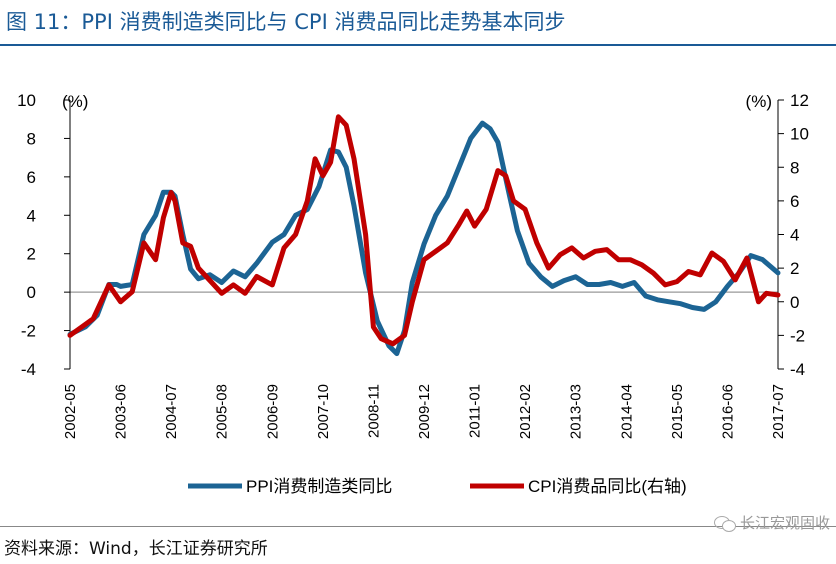 The image size is (836, 564). I want to click on right-tick-label: -2, so click(797, 335).